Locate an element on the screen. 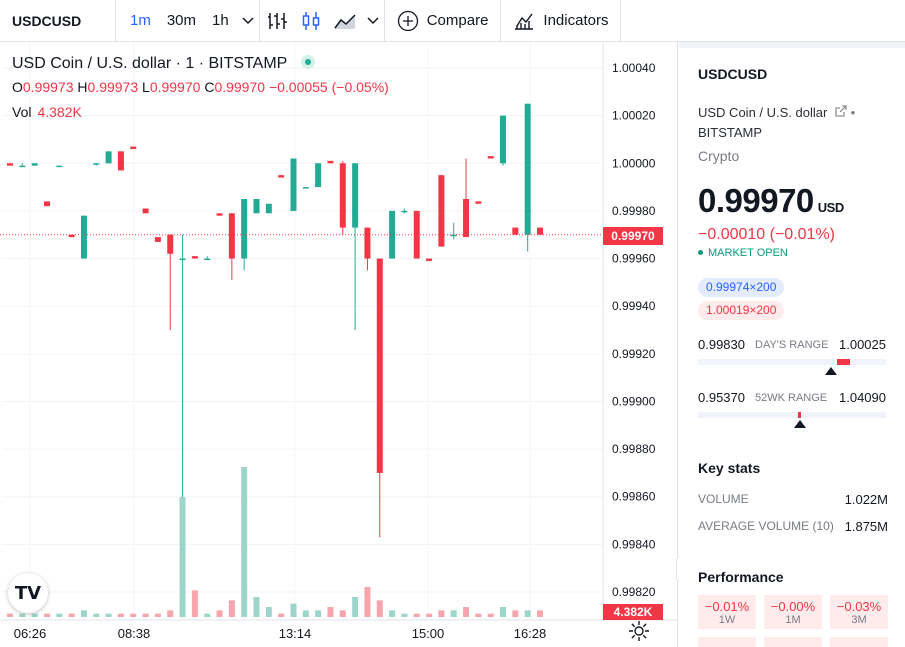 This screenshot has height=647, width=905. volume-value: 4.382K is located at coordinates (59, 112).